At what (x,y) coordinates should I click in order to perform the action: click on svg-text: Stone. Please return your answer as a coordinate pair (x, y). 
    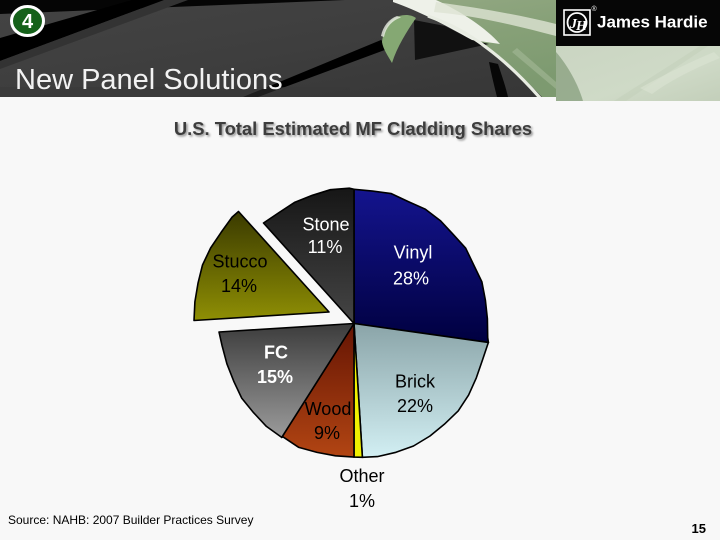
    Looking at the image, I should click on (325, 225).